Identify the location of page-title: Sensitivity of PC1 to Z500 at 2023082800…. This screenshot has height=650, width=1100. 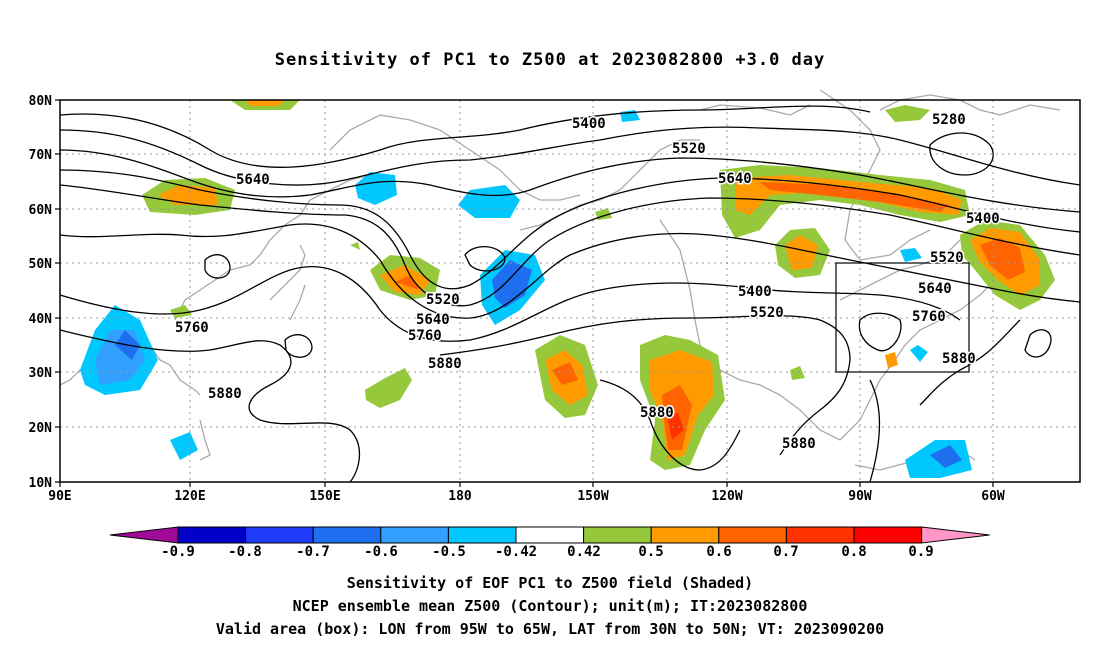
(550, 60).